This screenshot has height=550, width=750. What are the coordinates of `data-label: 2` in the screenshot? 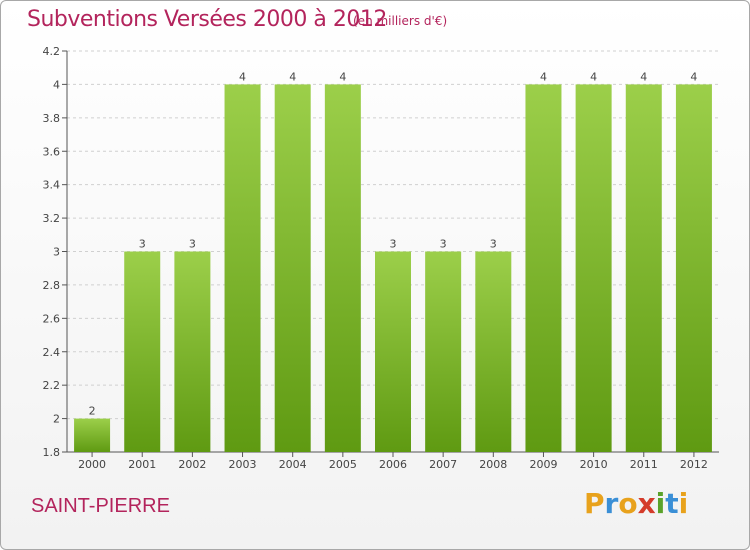 It's located at (92, 411).